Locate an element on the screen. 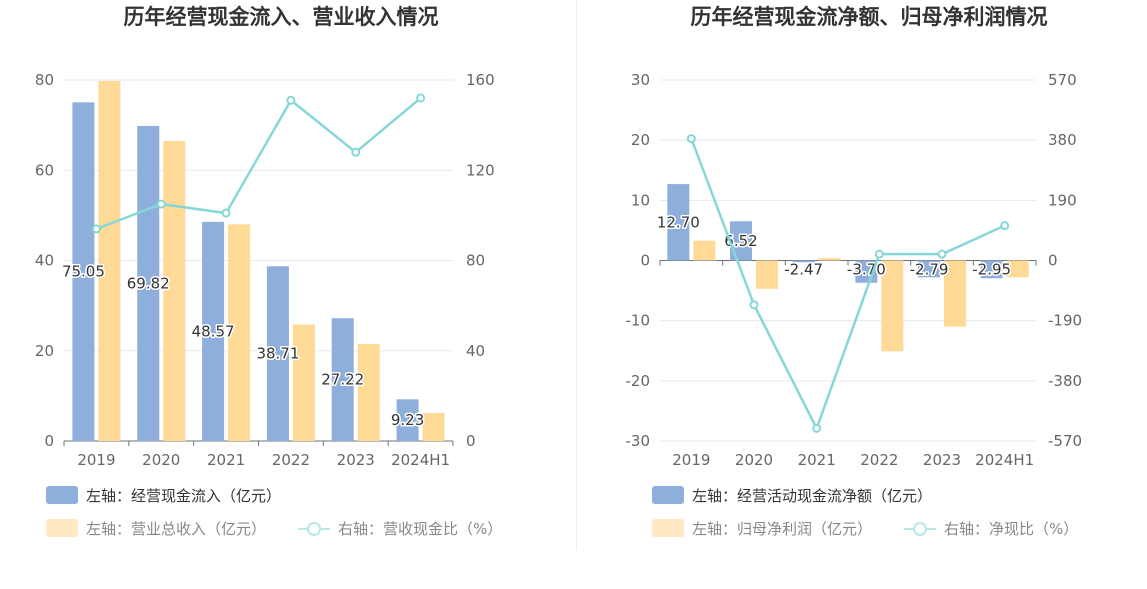 This screenshot has width=1147, height=589. bar-data-label: 12.70 is located at coordinates (678, 222).